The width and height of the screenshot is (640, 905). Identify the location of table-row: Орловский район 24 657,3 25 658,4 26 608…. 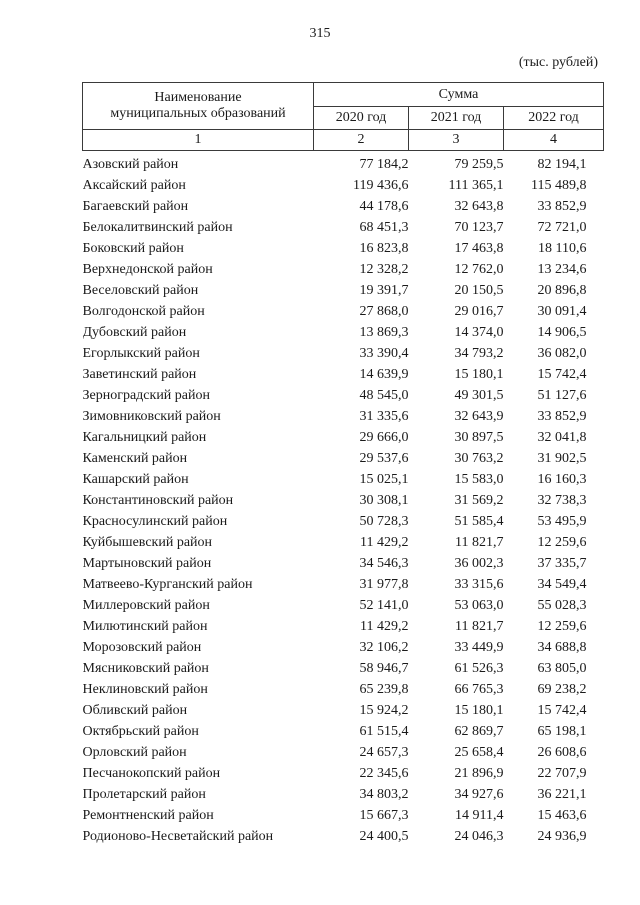
(343, 752).